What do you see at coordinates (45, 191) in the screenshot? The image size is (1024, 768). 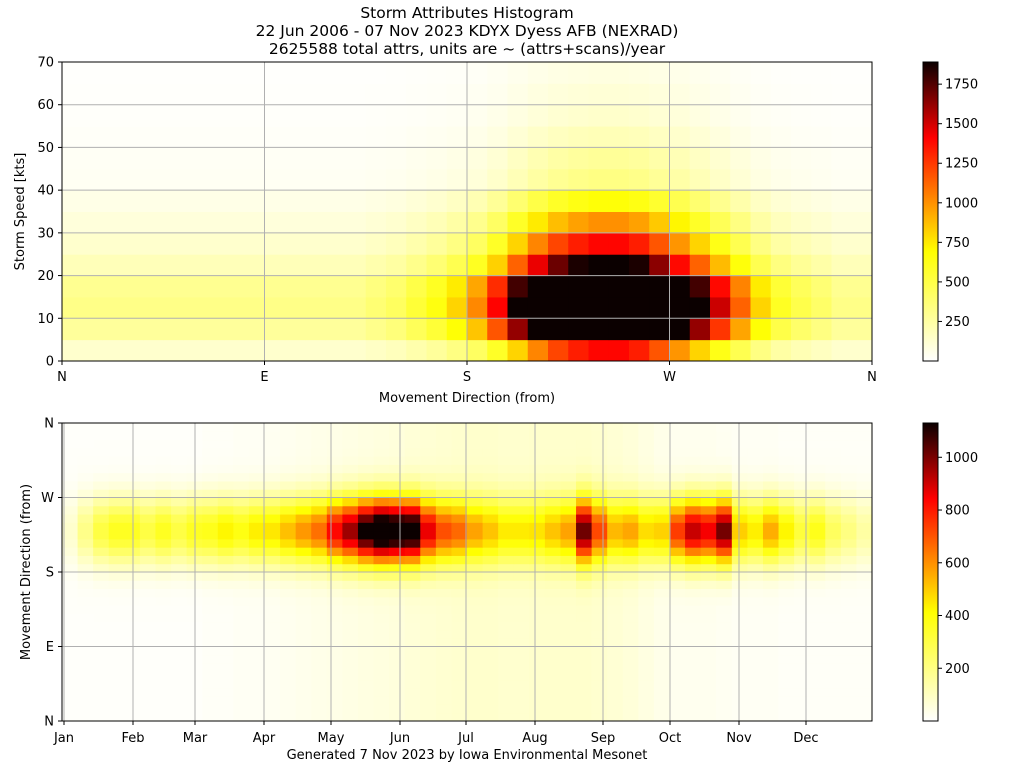 I see `top-y-tick-label: 40` at bounding box center [45, 191].